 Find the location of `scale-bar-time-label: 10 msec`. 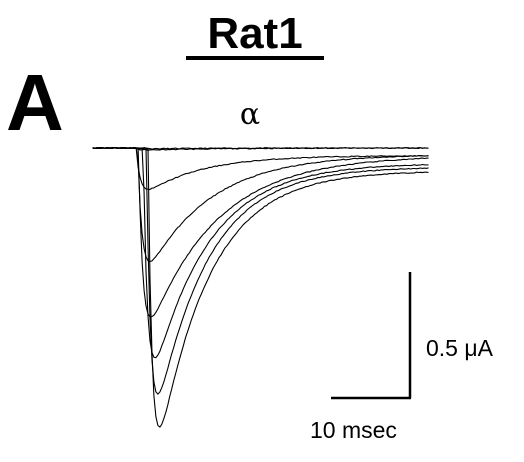

scale-bar-time-label: 10 msec is located at coordinates (353, 430).